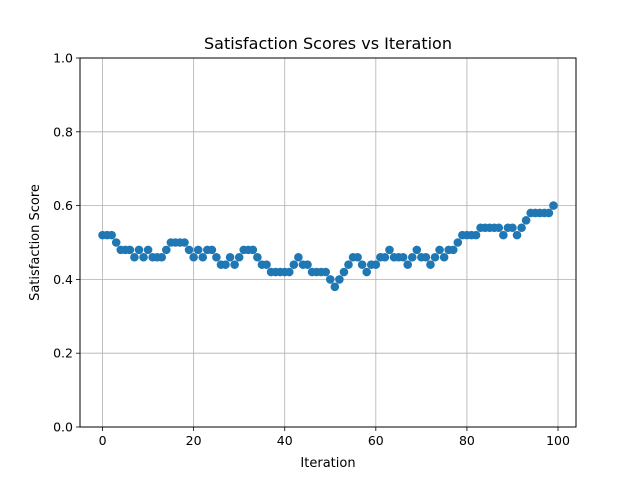 The image size is (640, 480). I want to click on y-axis-label: Satisfaction Score, so click(35, 242).